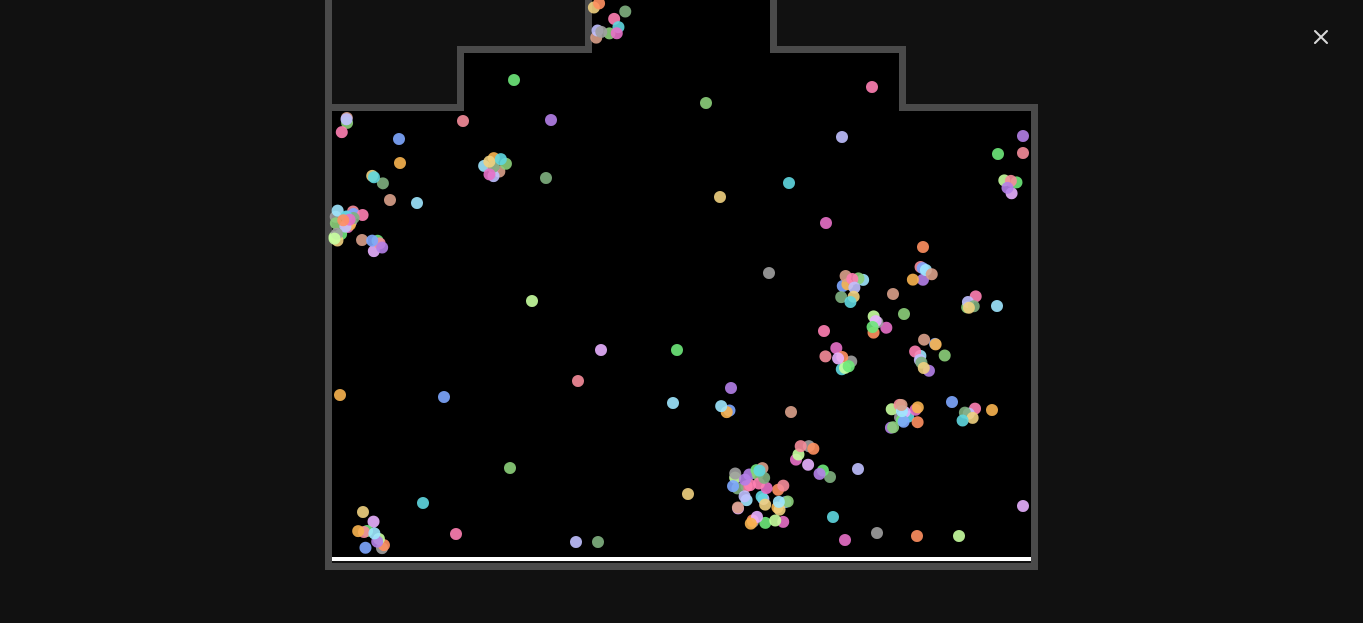 Image resolution: width=1363 pixels, height=623 pixels. I want to click on close-button, so click(1321, 37).